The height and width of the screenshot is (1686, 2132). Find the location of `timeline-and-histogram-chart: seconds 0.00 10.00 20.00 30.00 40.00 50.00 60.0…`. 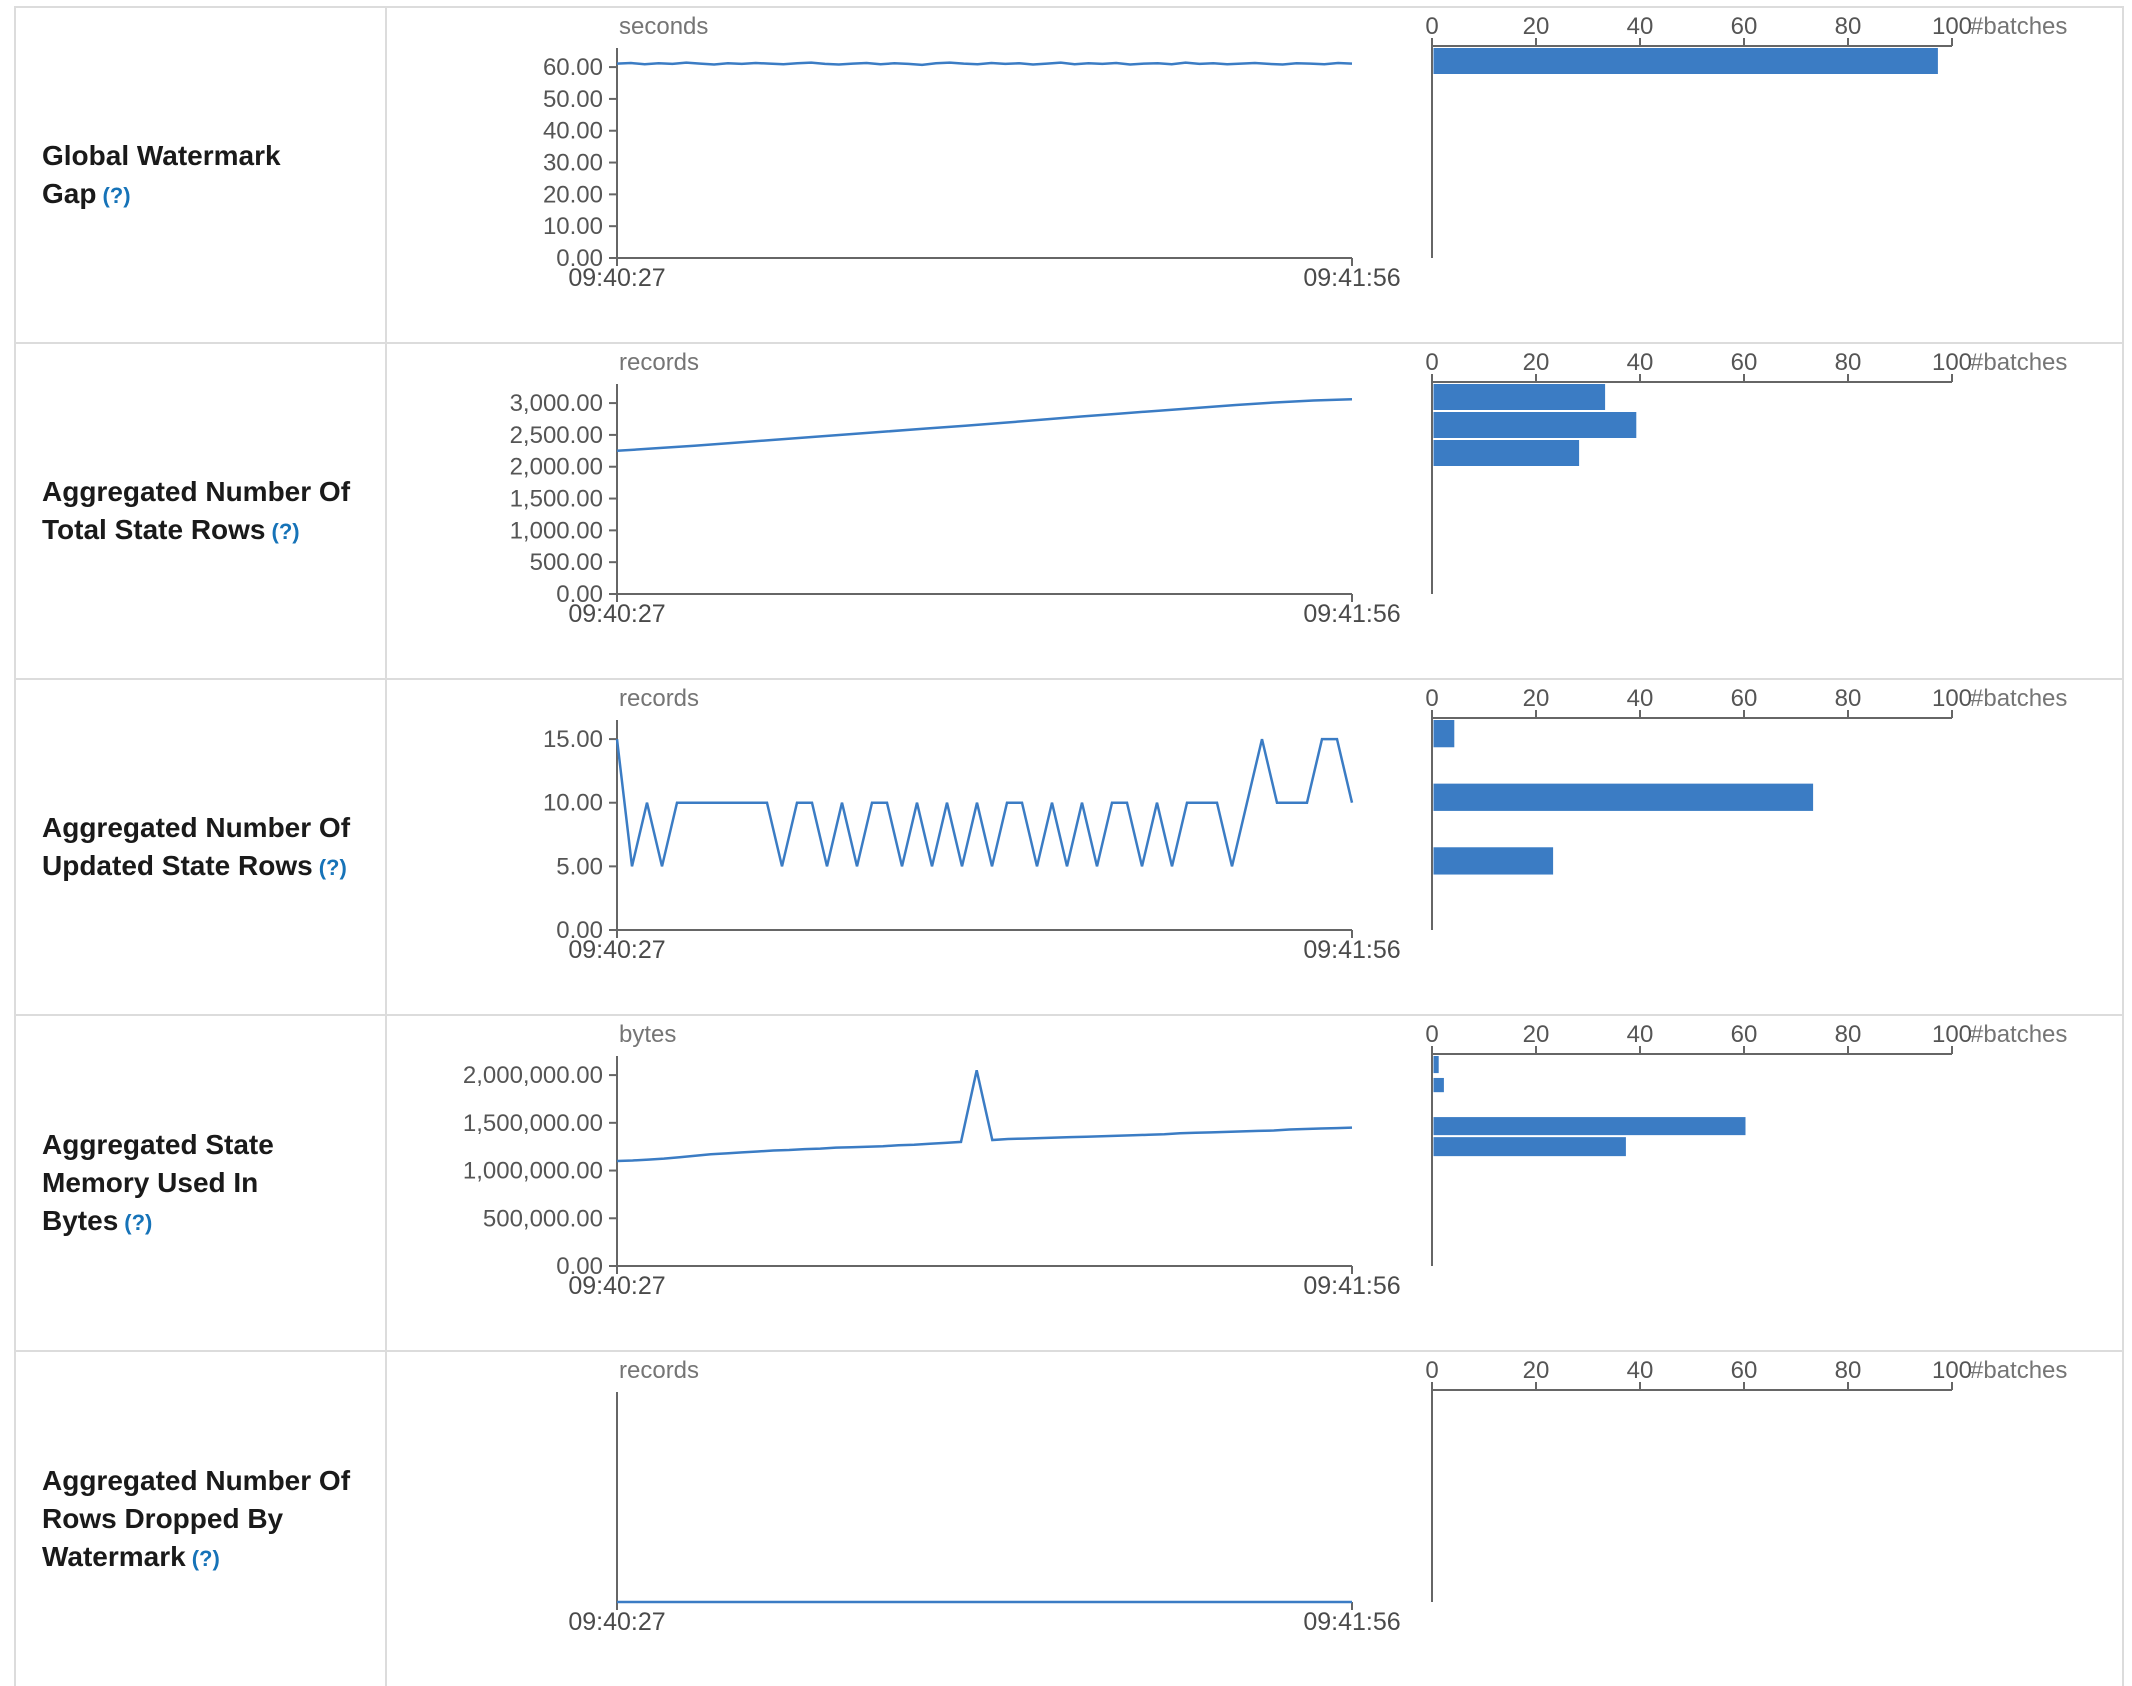

timeline-and-histogram-chart: seconds 0.00 10.00 20.00 30.00 40.00 50.00 60.0… is located at coordinates (1305, 152).